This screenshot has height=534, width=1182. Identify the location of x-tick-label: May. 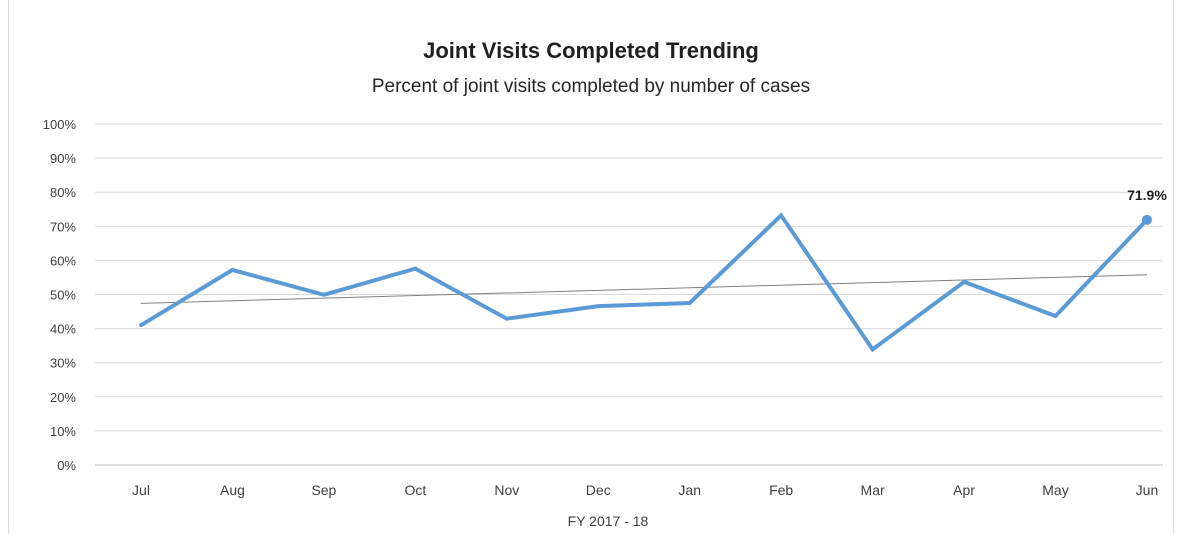
(1055, 490).